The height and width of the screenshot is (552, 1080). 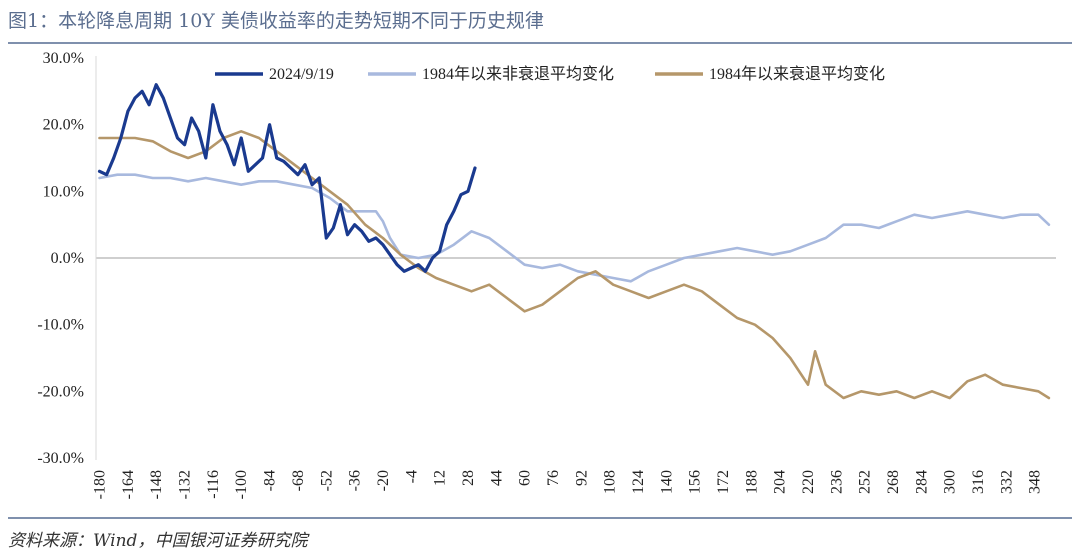 What do you see at coordinates (60, 391) in the screenshot?
I see `y-tick-label: -20.0%` at bounding box center [60, 391].